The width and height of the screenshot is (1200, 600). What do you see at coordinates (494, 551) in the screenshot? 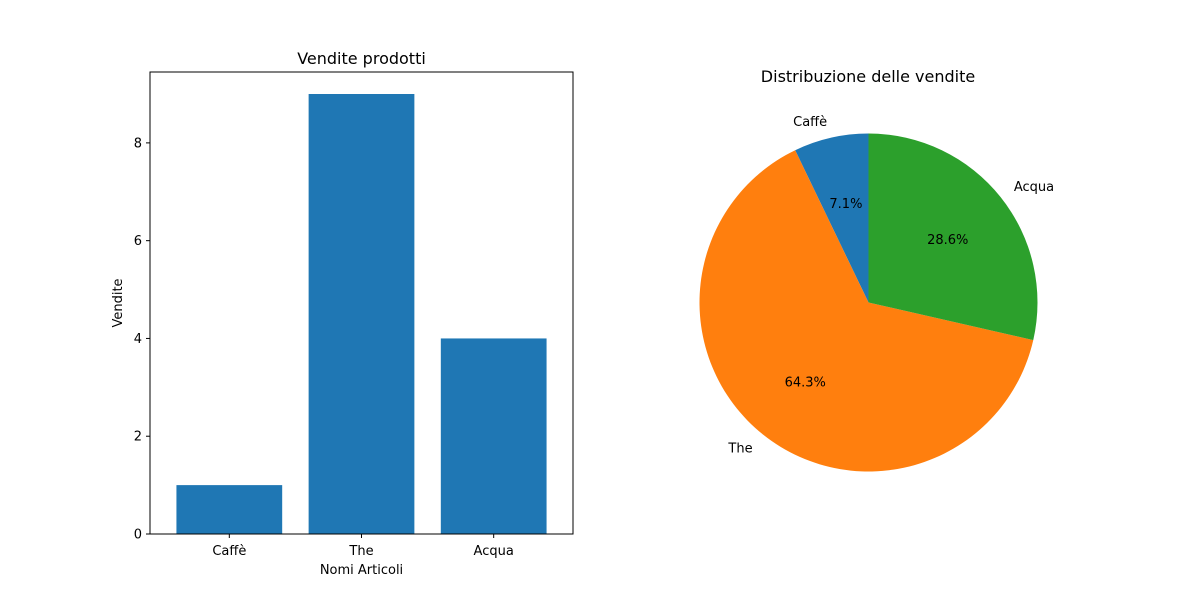
I see `x-tick-label: Acqua` at bounding box center [494, 551].